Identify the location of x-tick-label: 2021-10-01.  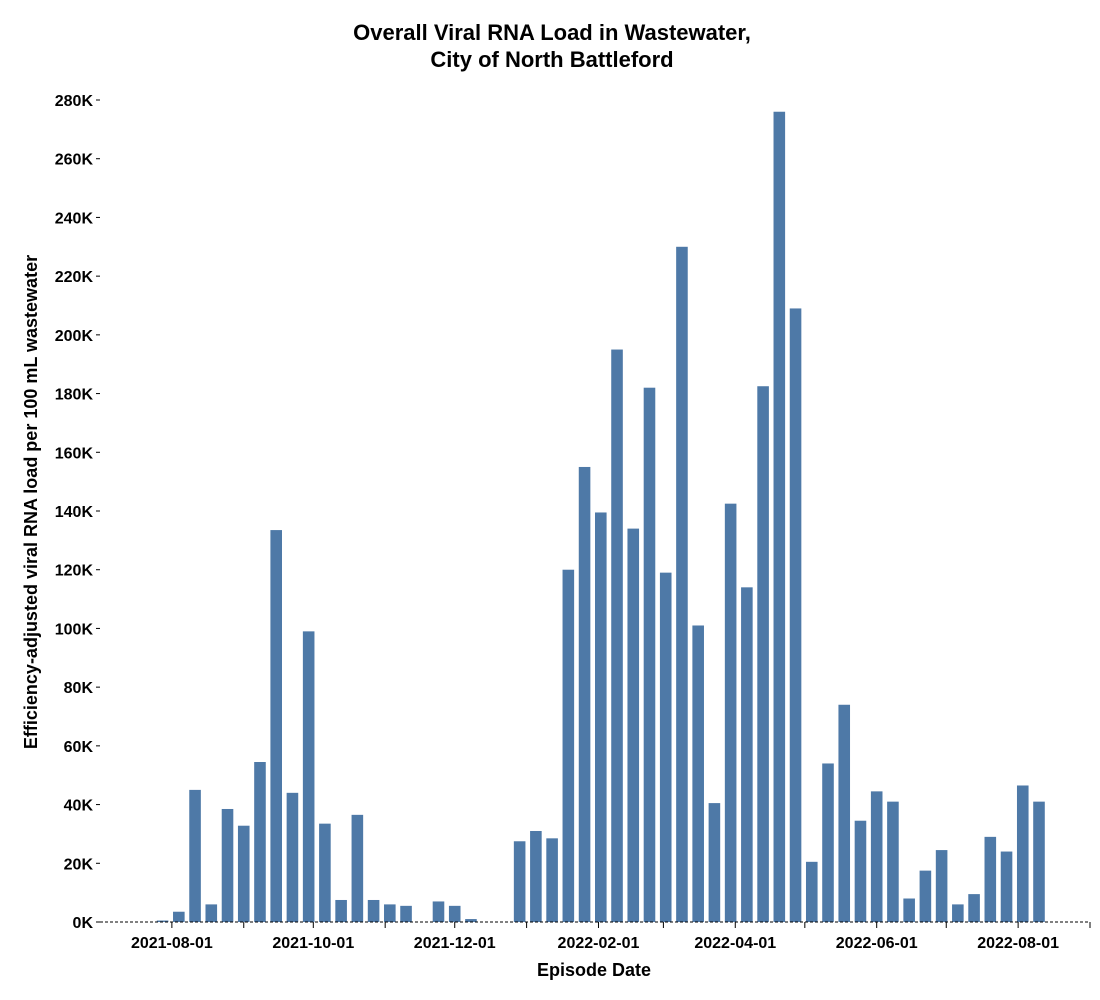
(313, 943).